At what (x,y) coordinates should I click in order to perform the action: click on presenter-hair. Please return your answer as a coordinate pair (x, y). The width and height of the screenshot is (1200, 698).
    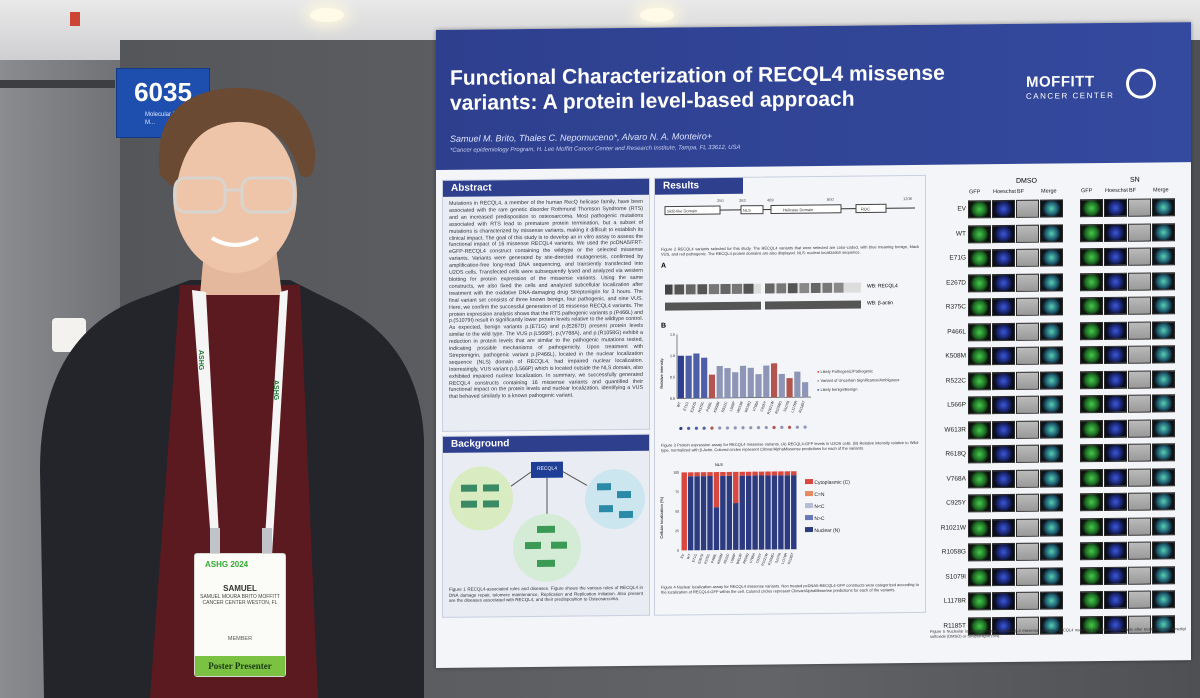
    Looking at the image, I should click on (237, 138).